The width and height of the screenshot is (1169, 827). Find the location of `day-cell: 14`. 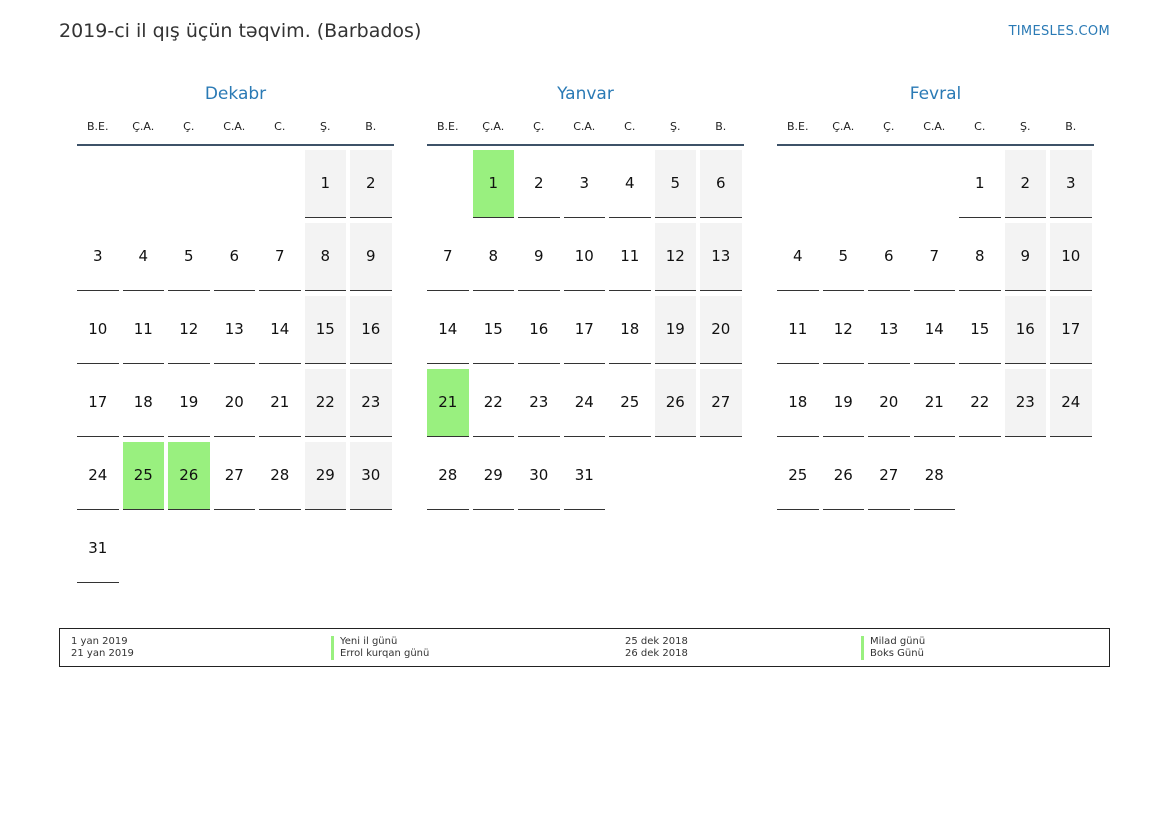

day-cell: 14 is located at coordinates (934, 330).